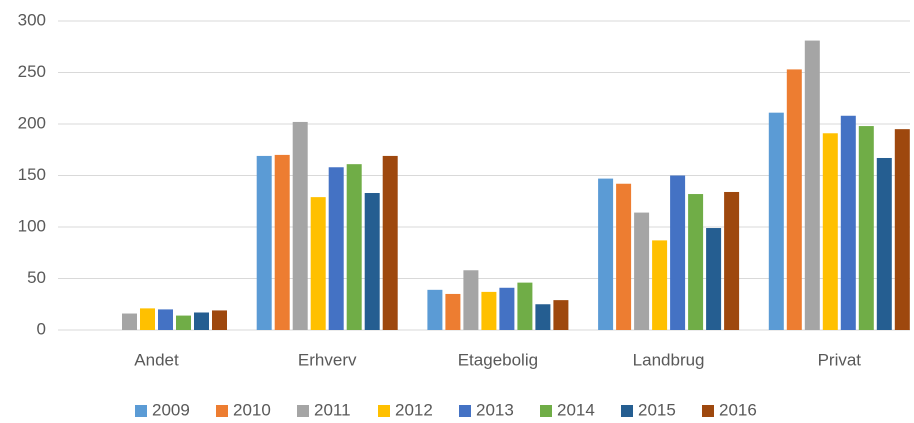  Describe the element at coordinates (332, 409) in the screenshot. I see `legend-label: 2011` at that location.